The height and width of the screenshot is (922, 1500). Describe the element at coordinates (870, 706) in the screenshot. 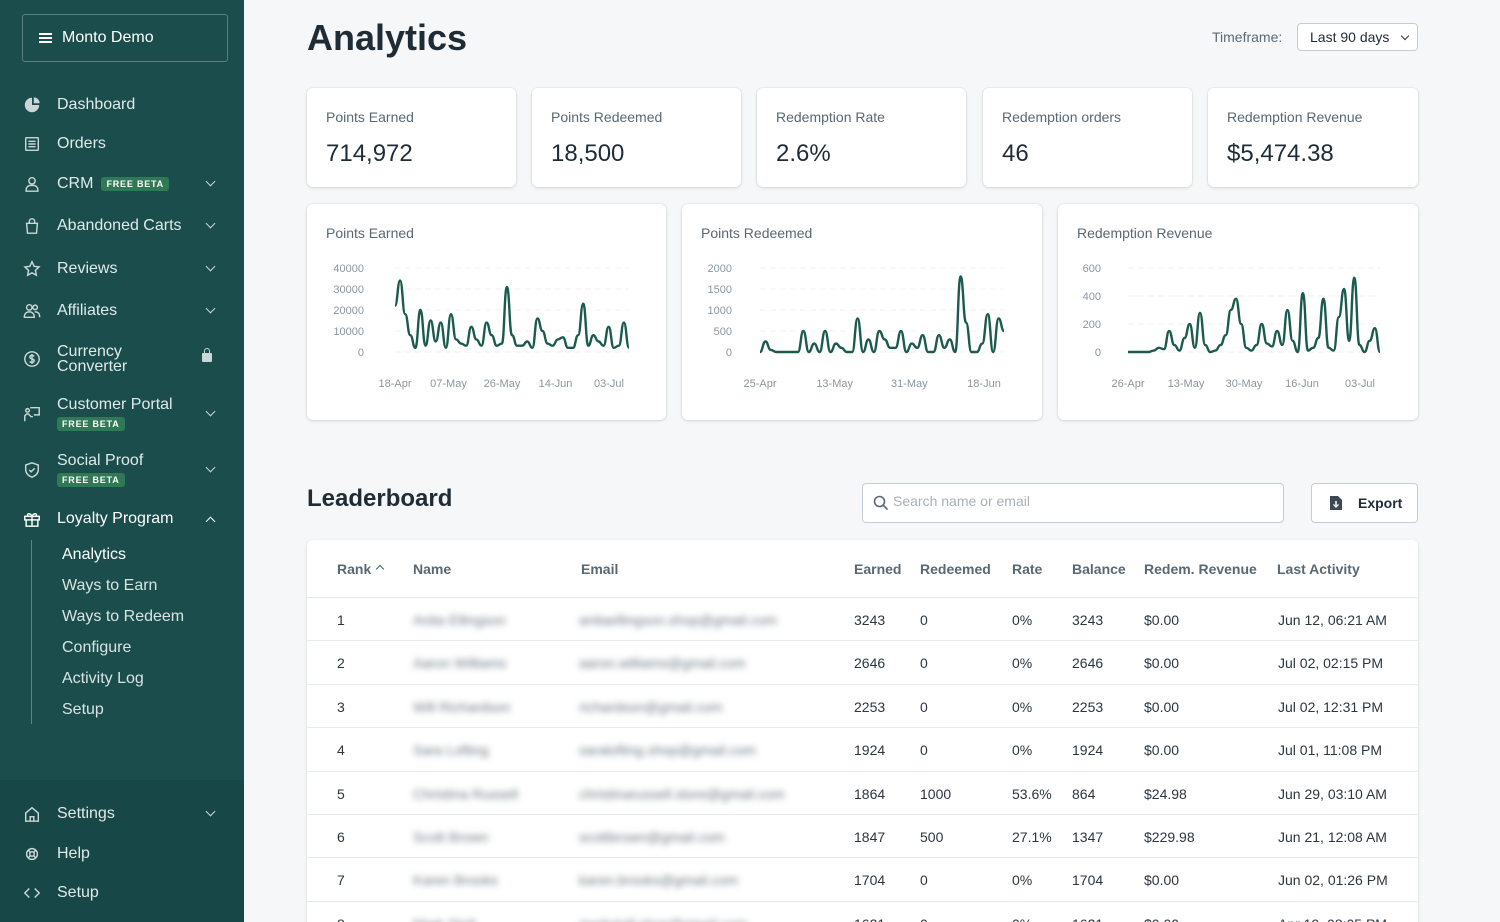

I see `cell-earned: 2253` at that location.